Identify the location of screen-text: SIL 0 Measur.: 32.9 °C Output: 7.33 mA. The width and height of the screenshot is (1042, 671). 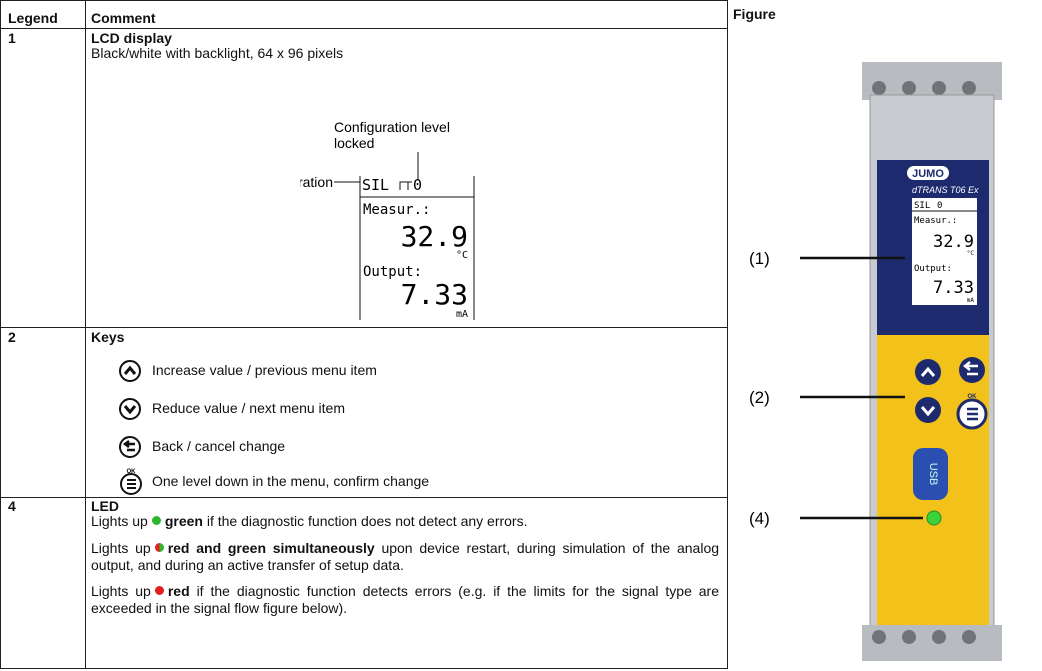
(944, 252).